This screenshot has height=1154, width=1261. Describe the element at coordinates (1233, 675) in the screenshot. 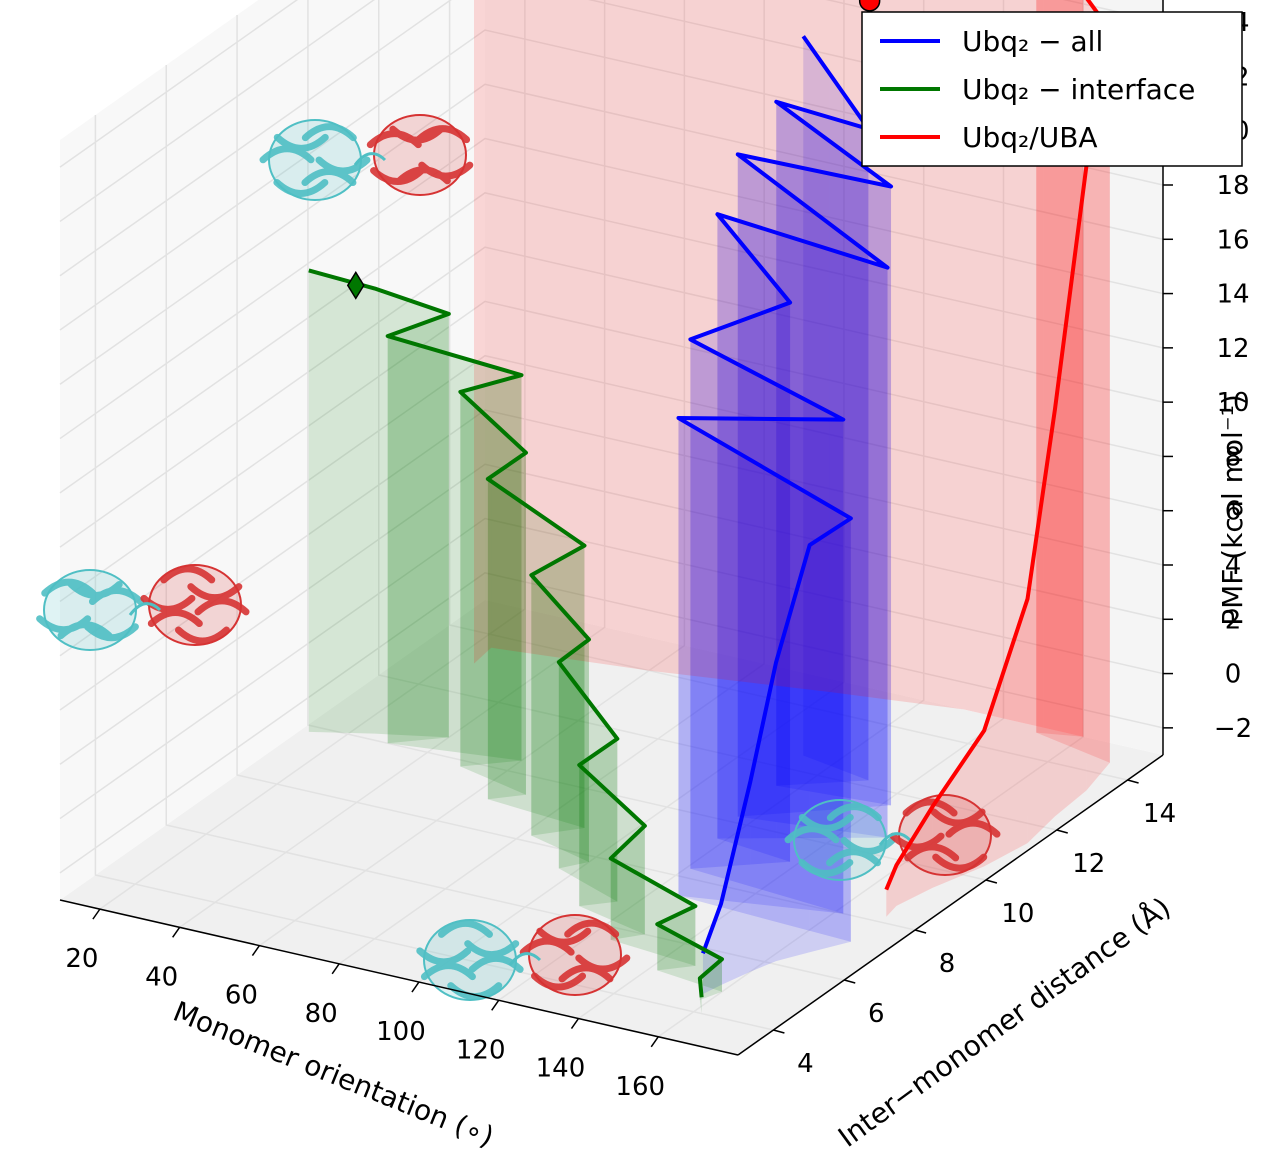

I see `z-tick-label-1: 0` at that location.